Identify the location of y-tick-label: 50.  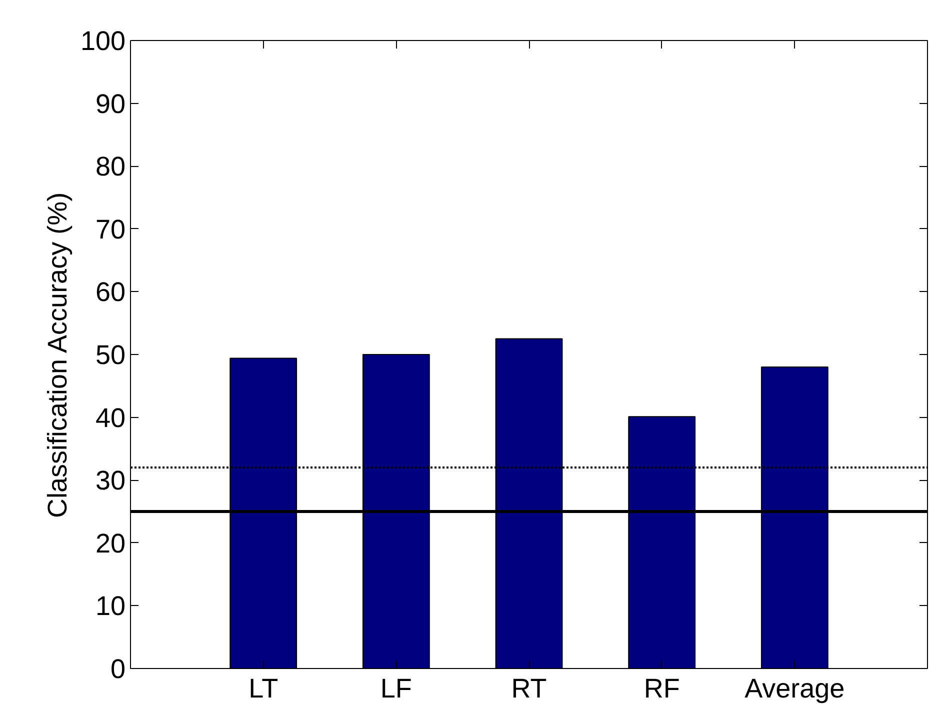
(110, 355).